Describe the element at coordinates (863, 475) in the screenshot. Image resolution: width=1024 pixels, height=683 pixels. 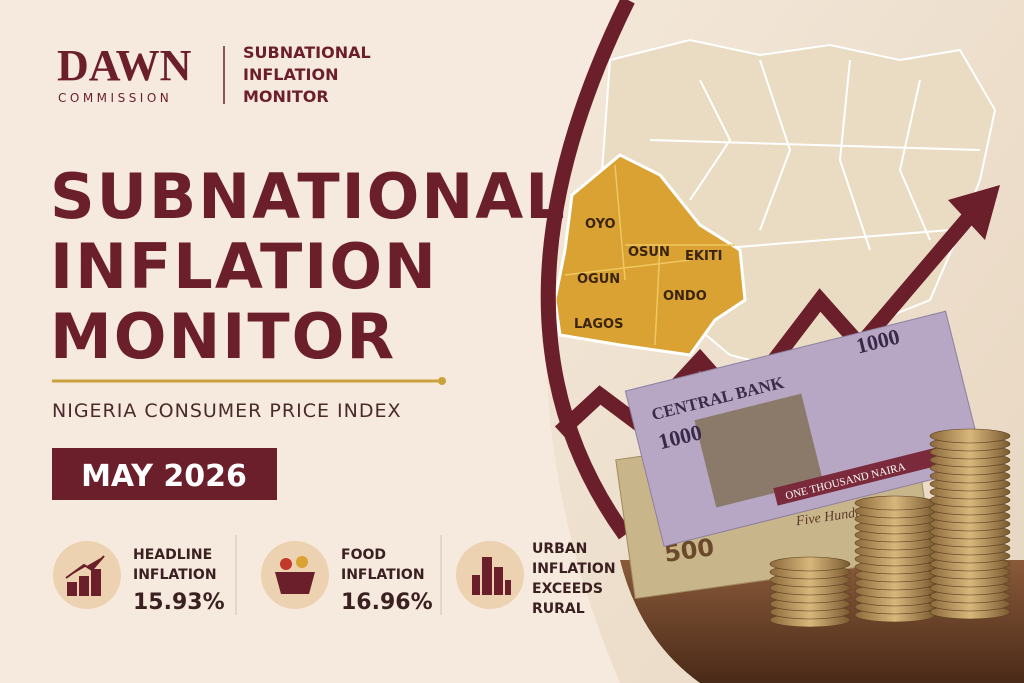
I see `note-band` at that location.